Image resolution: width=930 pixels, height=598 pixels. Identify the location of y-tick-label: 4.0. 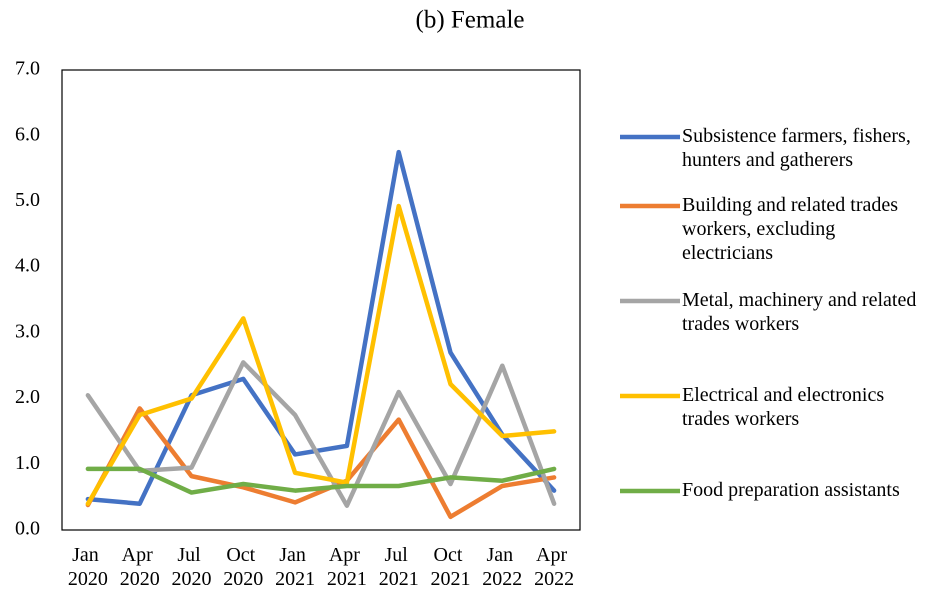
(27, 266).